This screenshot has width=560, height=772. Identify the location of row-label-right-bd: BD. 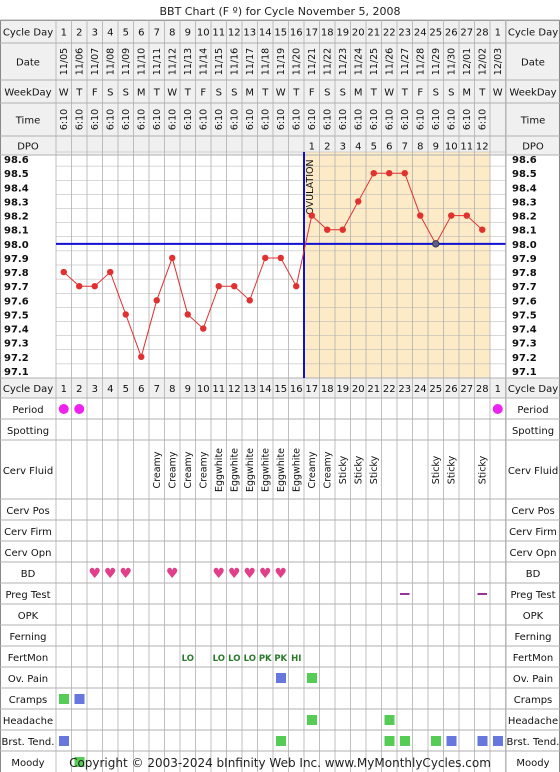
(533, 574).